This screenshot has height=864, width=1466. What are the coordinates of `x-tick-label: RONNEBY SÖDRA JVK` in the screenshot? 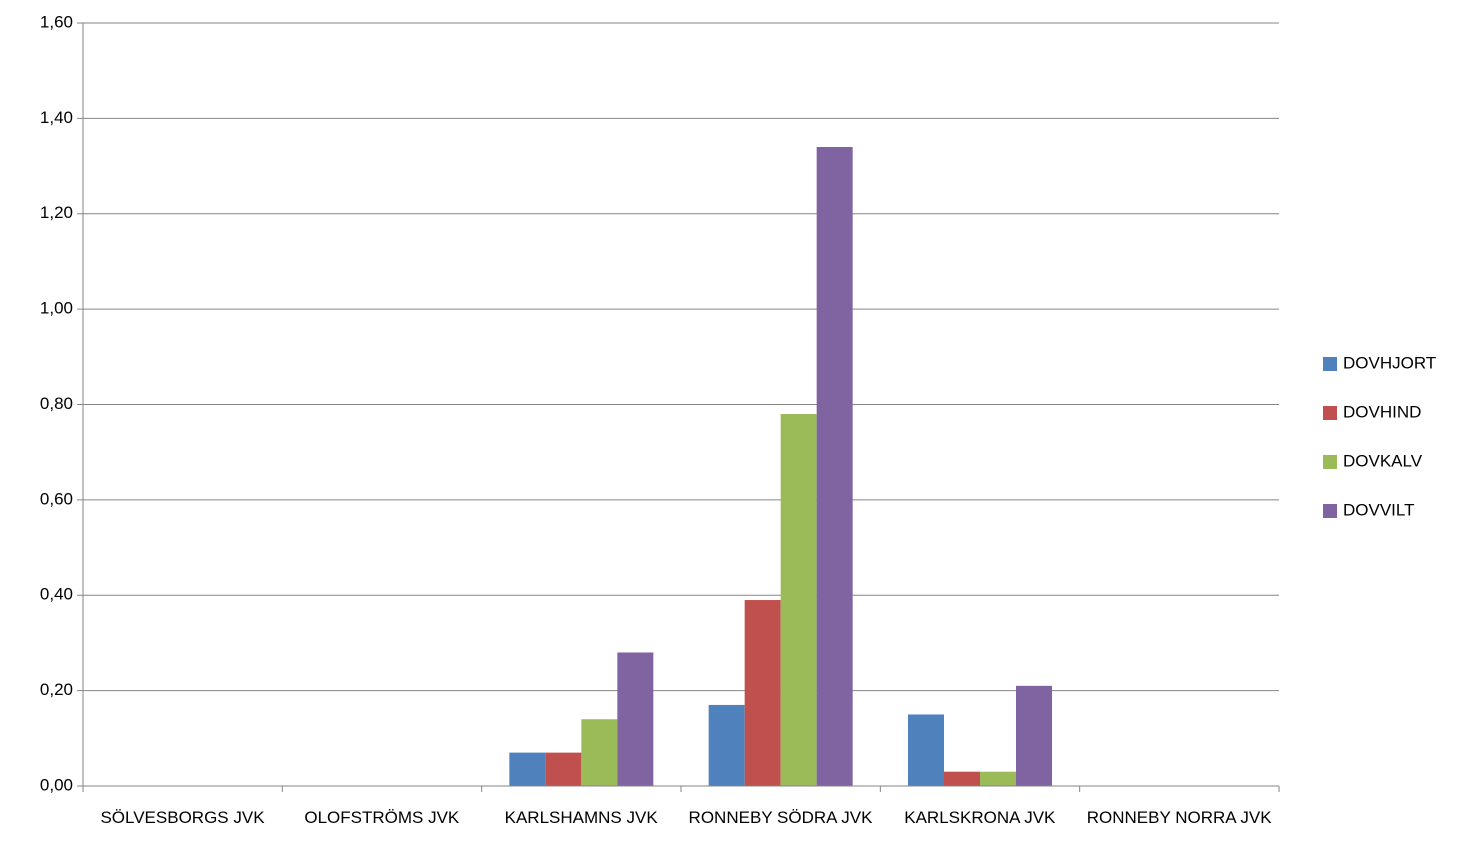 It's located at (780, 817).